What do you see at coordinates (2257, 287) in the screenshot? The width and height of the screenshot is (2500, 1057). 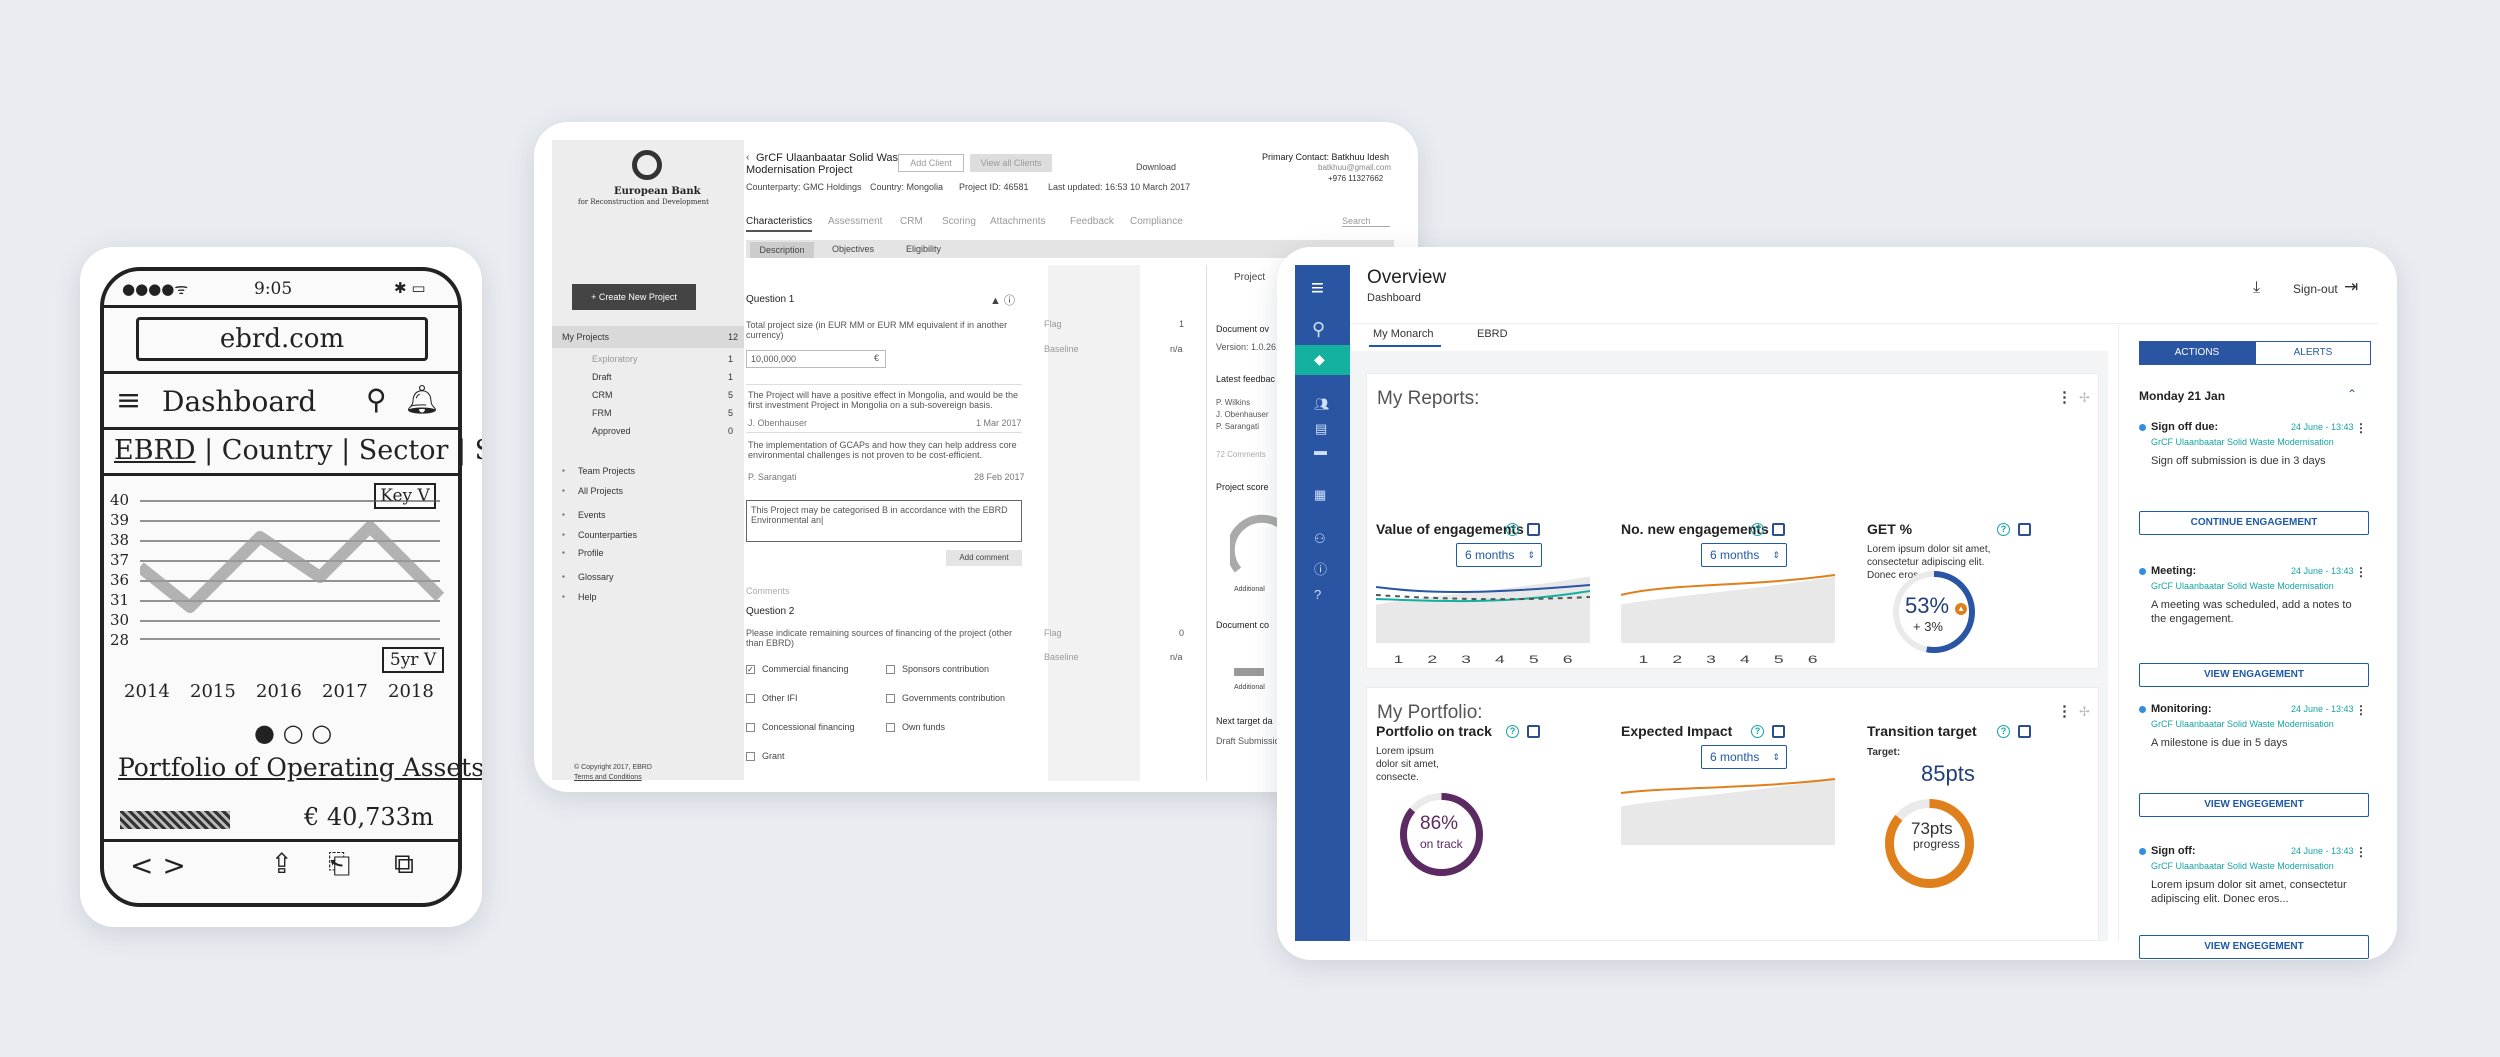 I see `download-icon: ⤓` at bounding box center [2257, 287].